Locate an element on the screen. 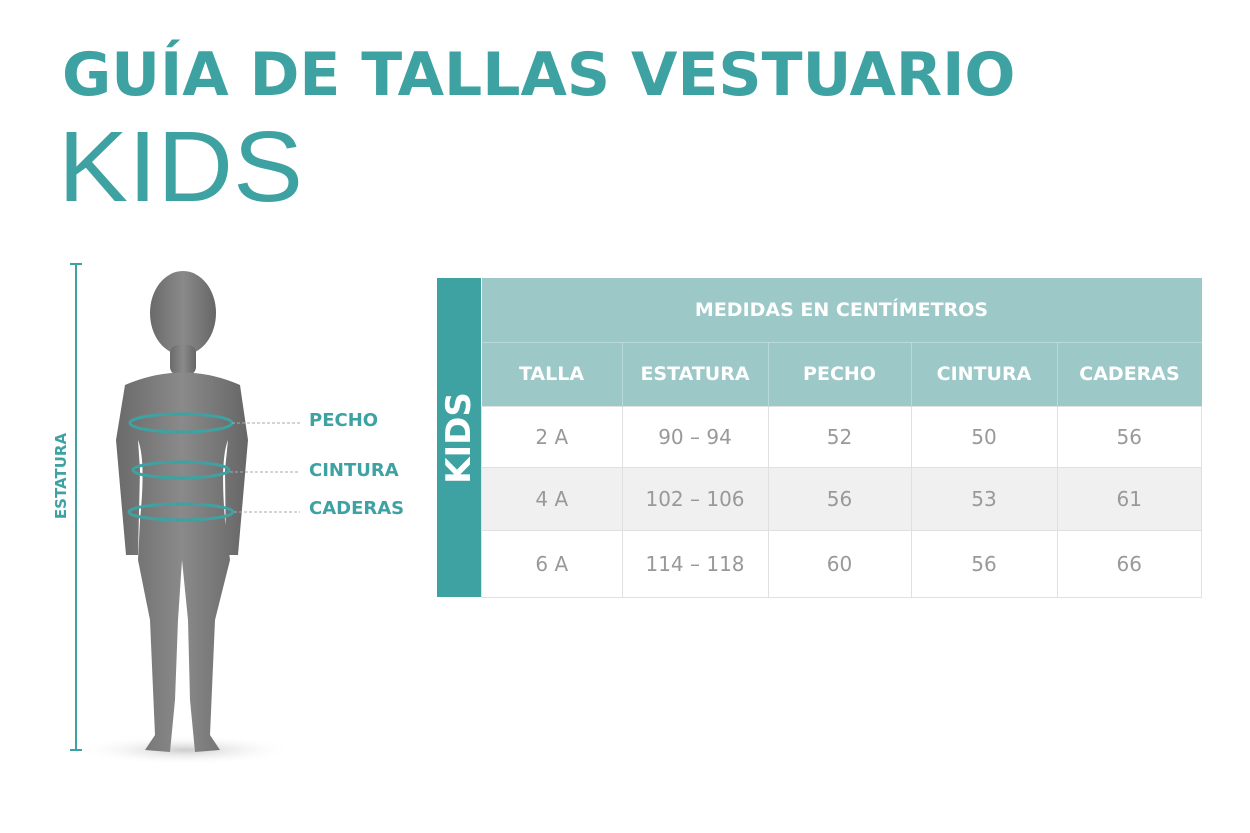  table-row: 4 A 102 – 106 56 53 61 is located at coordinates (819, 498).